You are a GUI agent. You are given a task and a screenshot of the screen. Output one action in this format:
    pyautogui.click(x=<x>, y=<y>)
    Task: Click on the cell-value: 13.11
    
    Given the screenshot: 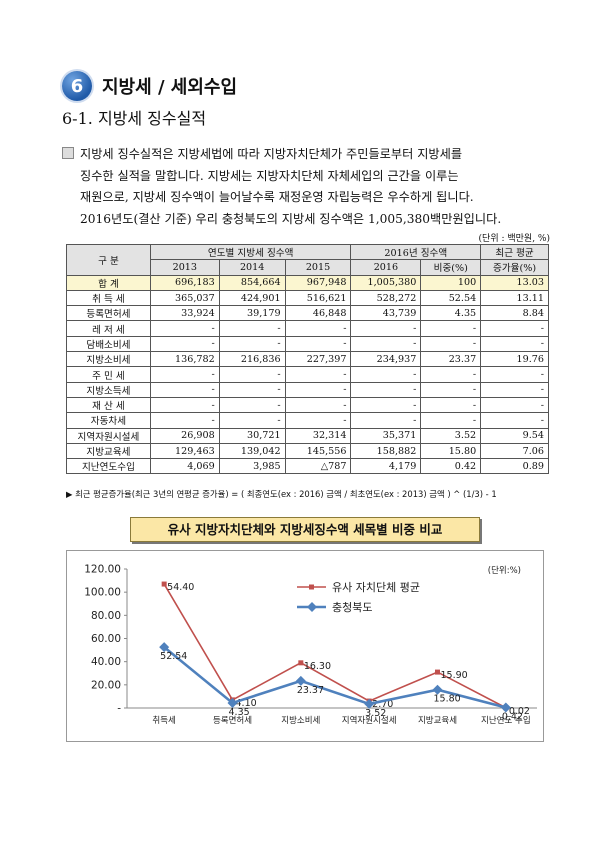 What is the action you would take?
    pyautogui.click(x=514, y=298)
    